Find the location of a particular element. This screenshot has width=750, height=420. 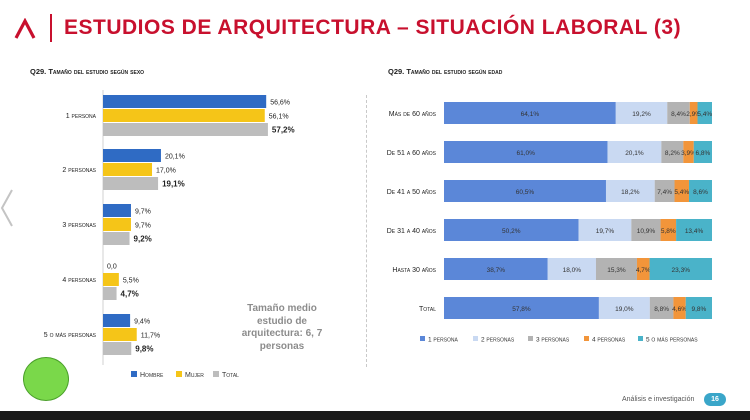

segment-label-3-personas-total: 8,8% is located at coordinates (661, 309).